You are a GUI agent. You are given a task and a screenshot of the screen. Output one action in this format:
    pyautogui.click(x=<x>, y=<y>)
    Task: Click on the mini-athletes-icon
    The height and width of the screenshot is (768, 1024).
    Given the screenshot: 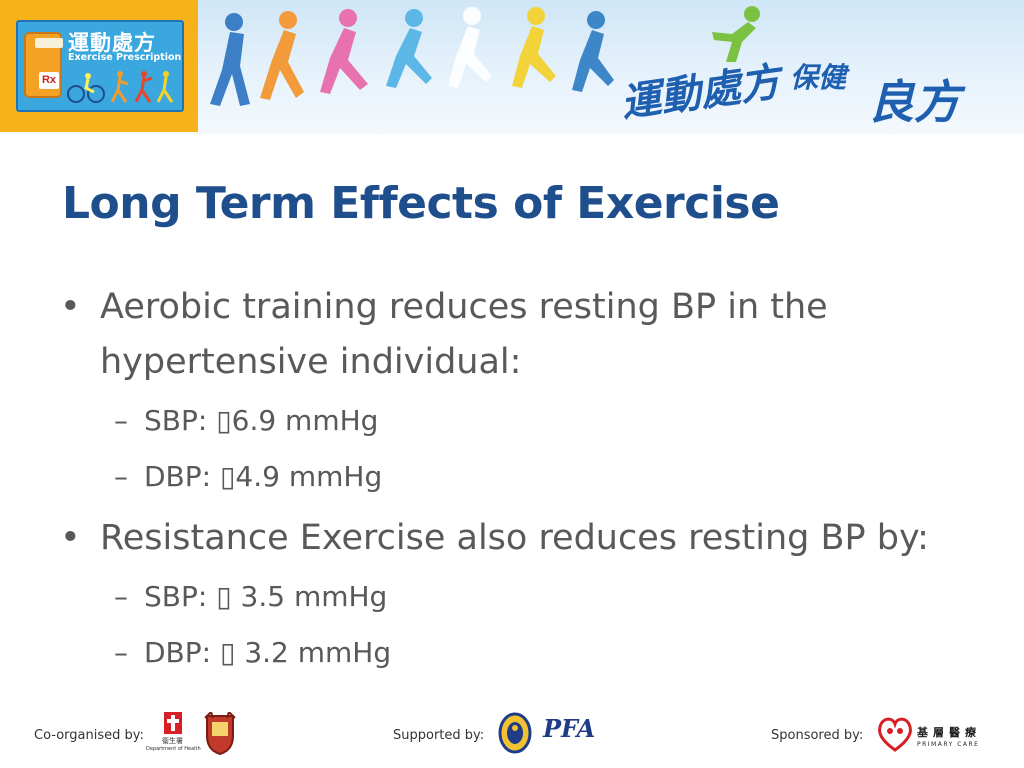 What is the action you would take?
    pyautogui.click(x=120, y=87)
    